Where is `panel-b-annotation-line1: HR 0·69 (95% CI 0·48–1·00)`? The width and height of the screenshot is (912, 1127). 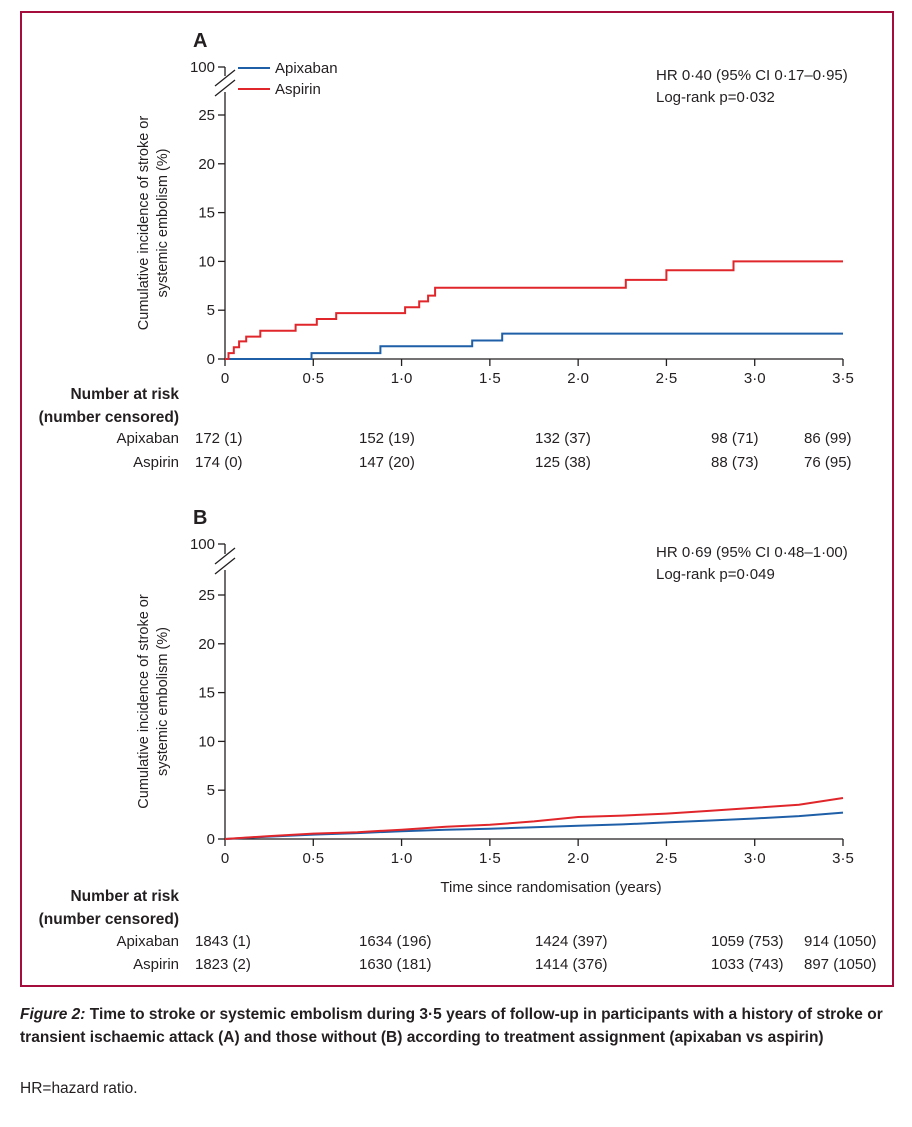
panel-b-annotation-line1: HR 0·69 (95% CI 0·48–1·00) is located at coordinates (752, 552).